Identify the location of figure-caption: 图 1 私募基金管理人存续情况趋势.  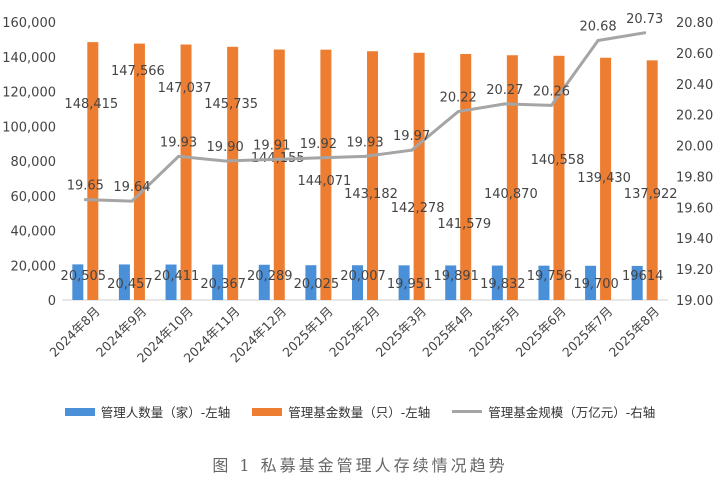
(360, 465).